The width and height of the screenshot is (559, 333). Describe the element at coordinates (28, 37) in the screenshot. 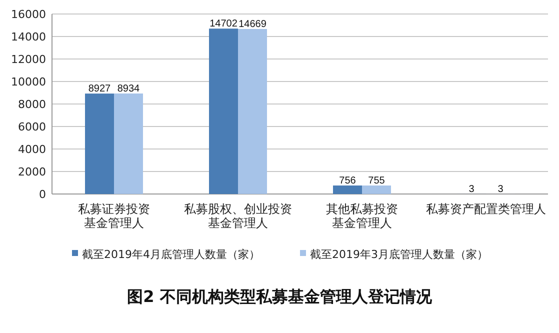

I see `y-tick-label: 14000` at that location.